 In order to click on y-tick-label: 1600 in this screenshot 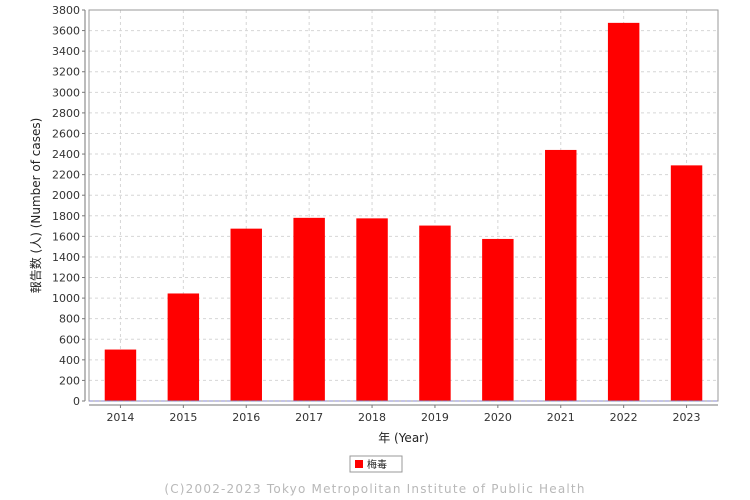, I will do `click(66, 236)`.